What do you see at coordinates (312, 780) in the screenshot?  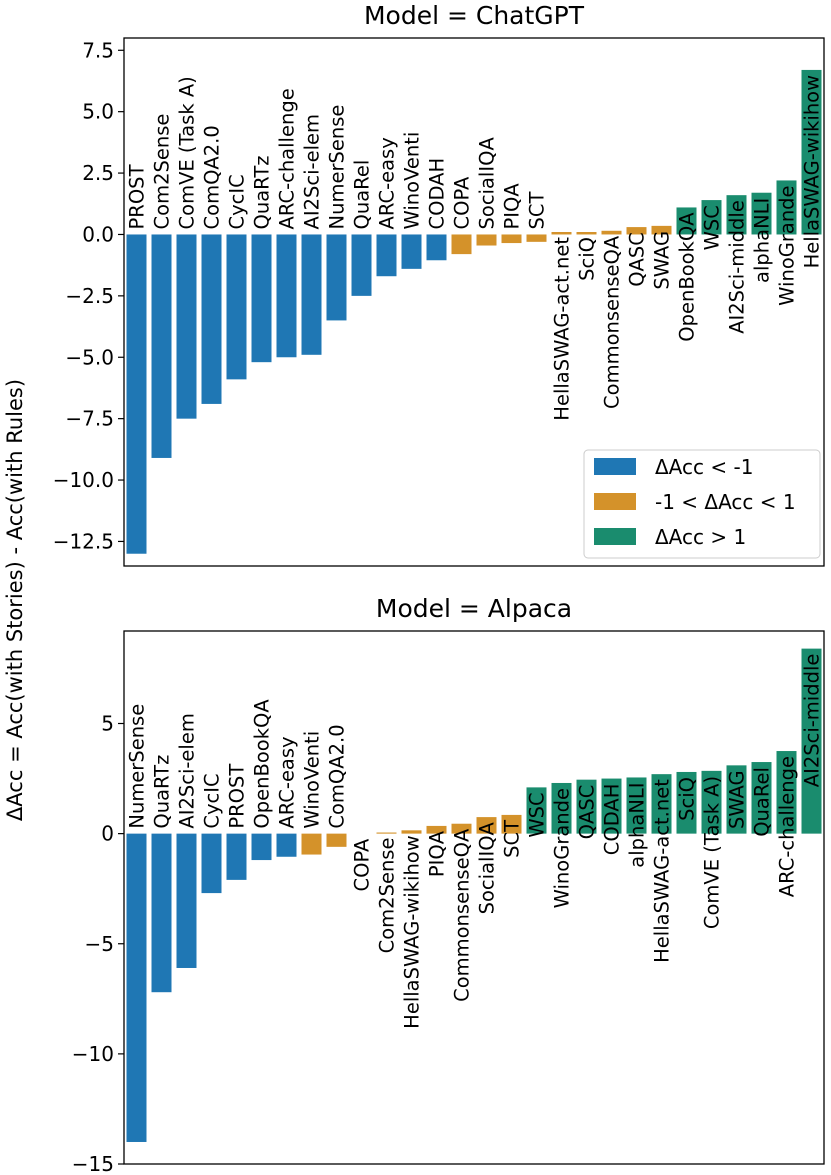 I see `alpaca-bar-label: WinoVenti` at bounding box center [312, 780].